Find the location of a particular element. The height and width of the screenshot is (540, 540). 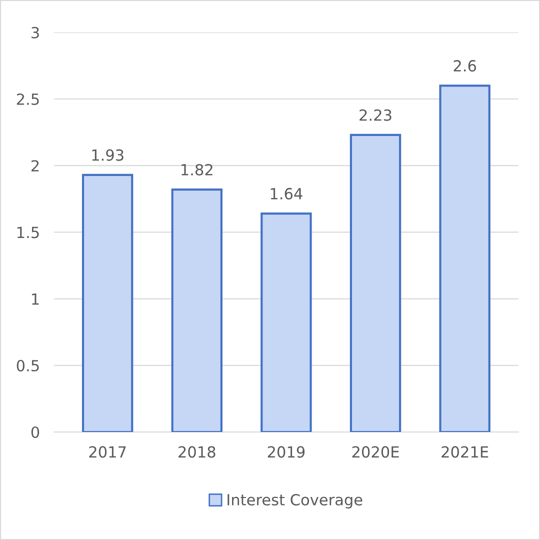

y-tick-label: 2 is located at coordinates (35, 166).